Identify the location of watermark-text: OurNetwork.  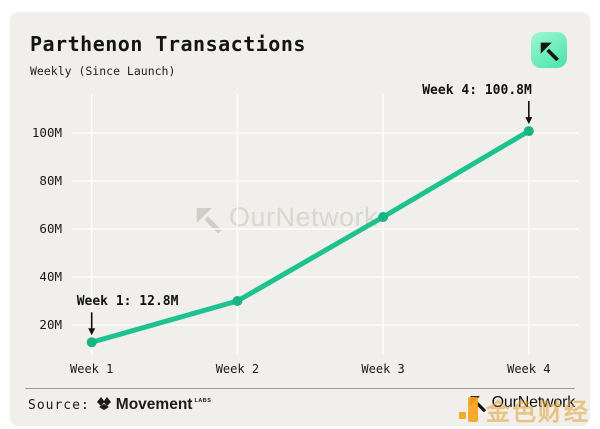
(304, 217).